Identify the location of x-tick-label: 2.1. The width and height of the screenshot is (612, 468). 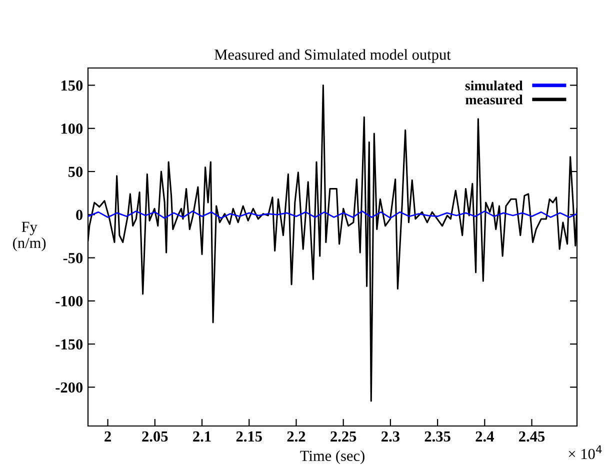
(202, 436).